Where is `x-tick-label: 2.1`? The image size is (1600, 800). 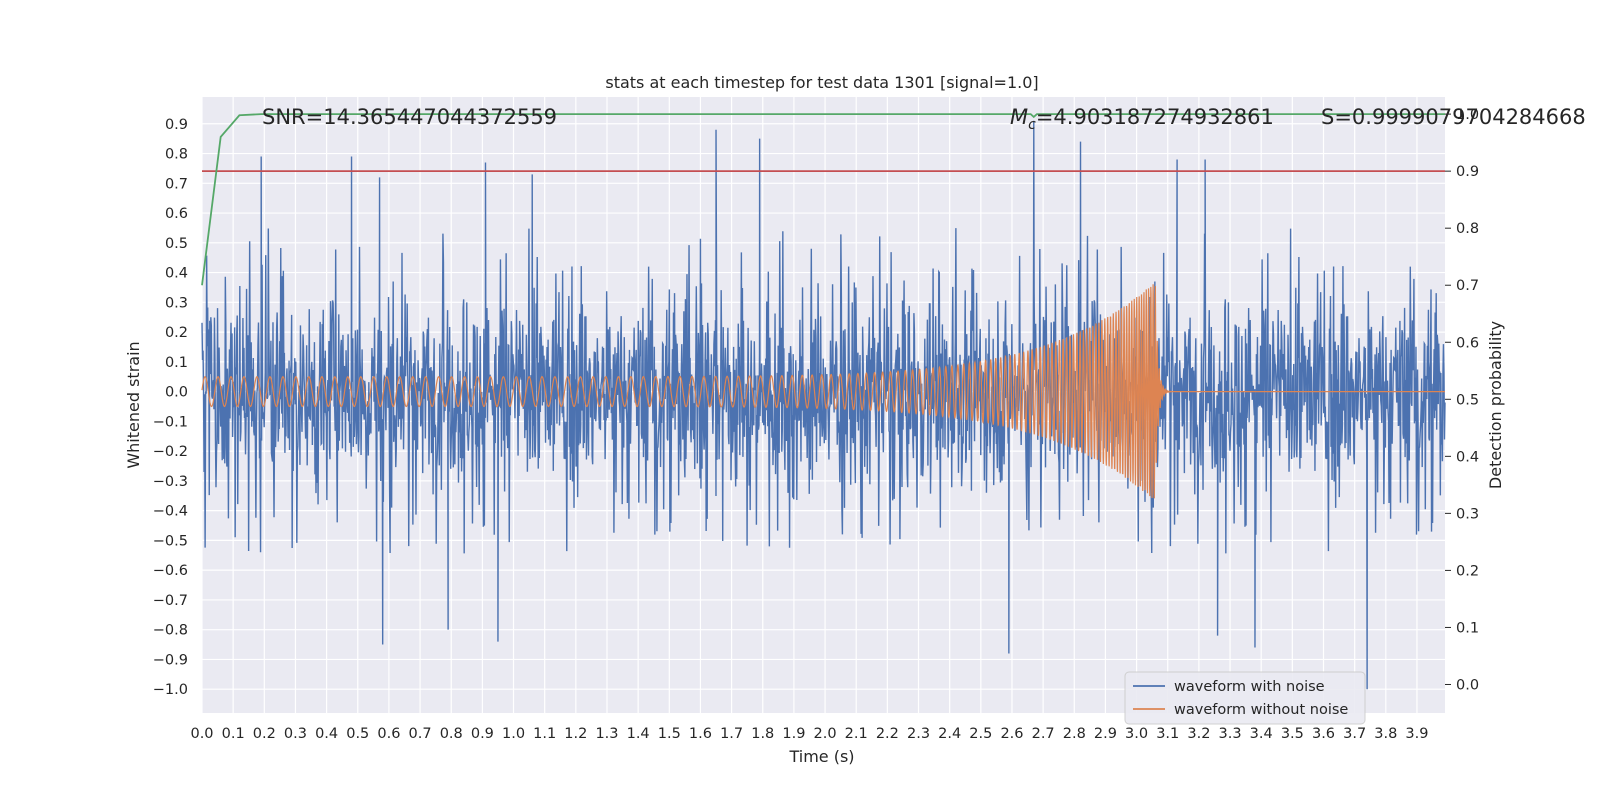
x-tick-label: 2.1 is located at coordinates (856, 734).